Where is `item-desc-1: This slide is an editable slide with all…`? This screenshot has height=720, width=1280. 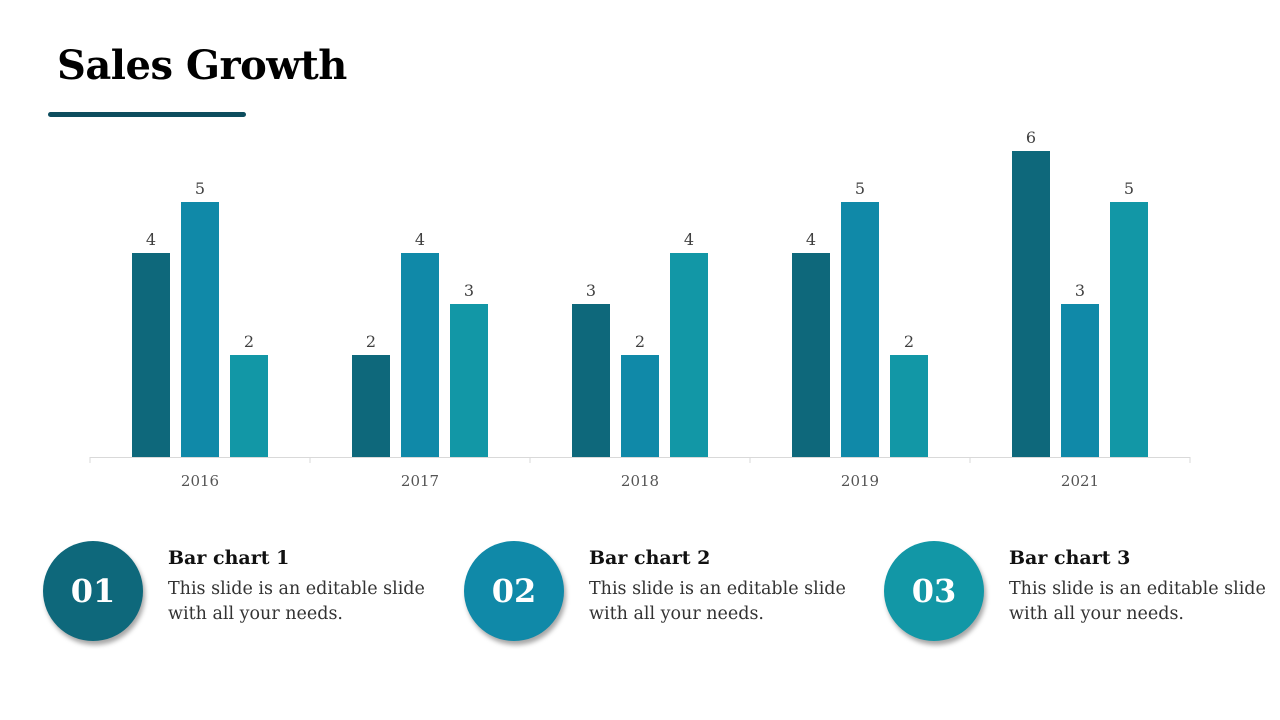 item-desc-1: This slide is an editable slide with all… is located at coordinates (296, 601).